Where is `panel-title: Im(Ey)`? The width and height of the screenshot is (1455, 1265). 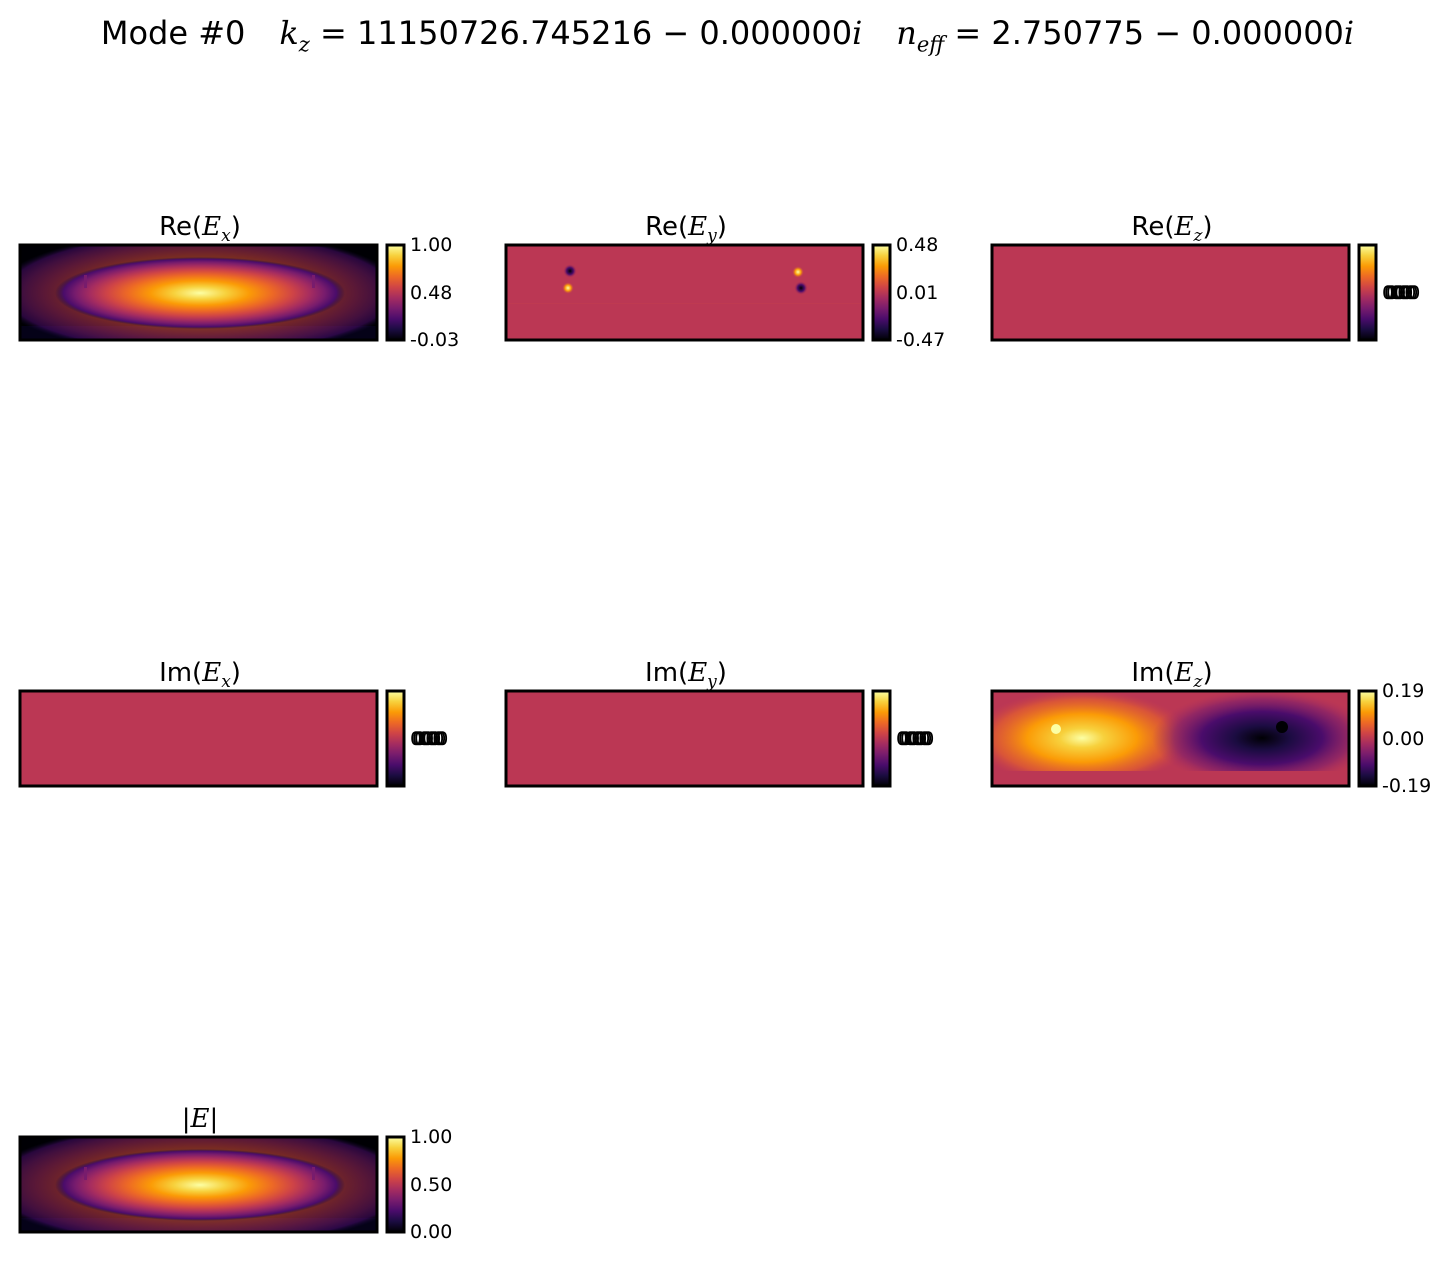 panel-title: Im(Ey) is located at coordinates (686, 675).